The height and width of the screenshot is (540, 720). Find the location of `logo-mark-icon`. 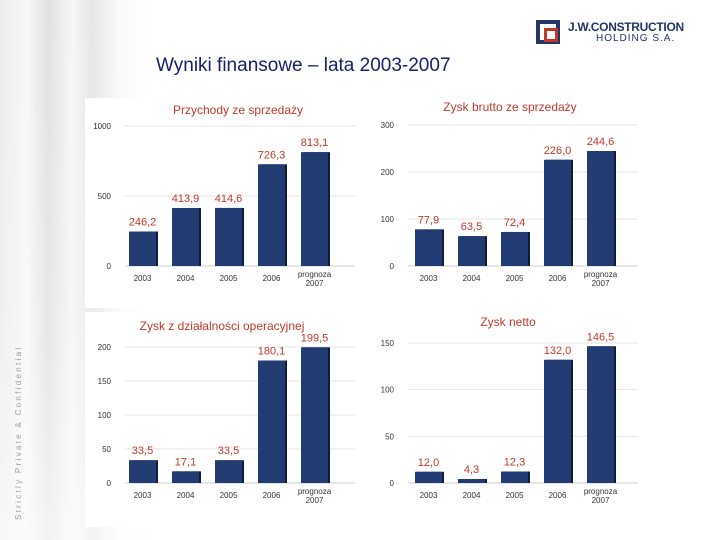

logo-mark-icon is located at coordinates (548, 32).